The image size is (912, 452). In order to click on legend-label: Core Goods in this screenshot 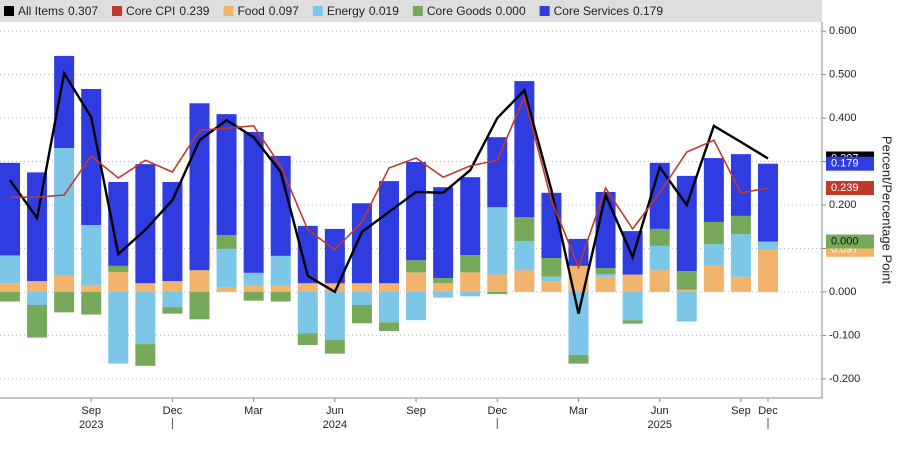, I will do `click(459, 11)`.